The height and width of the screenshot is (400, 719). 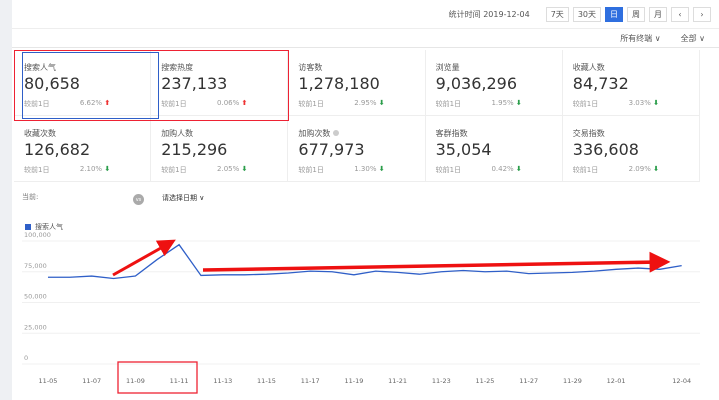 I want to click on annotation-arrow-up, so click(x=144, y=258).